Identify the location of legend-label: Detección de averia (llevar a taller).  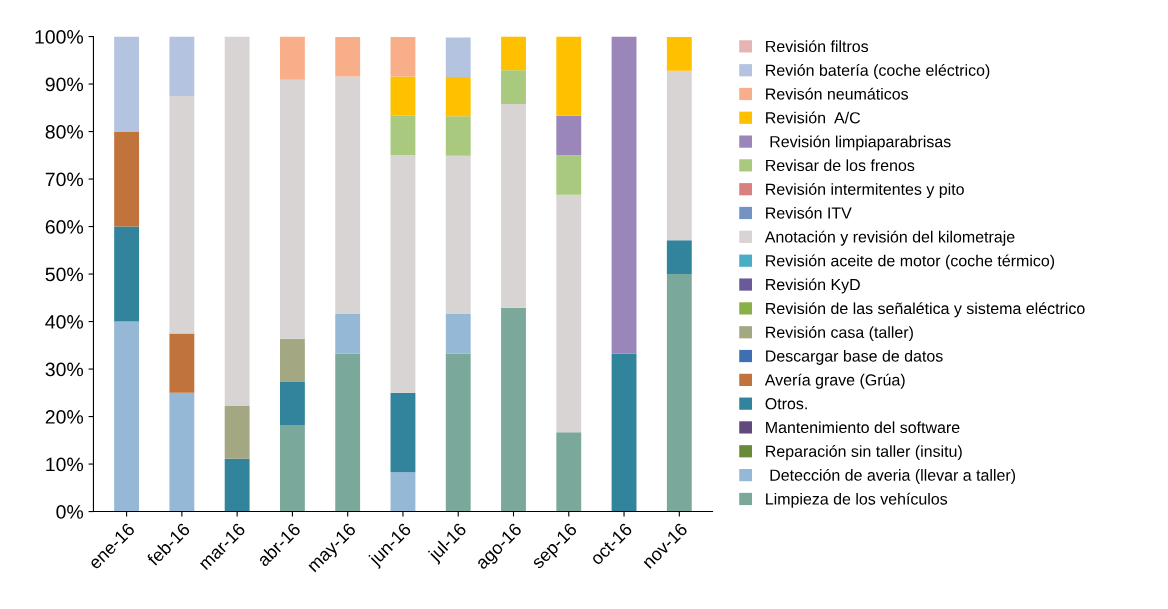
(893, 476).